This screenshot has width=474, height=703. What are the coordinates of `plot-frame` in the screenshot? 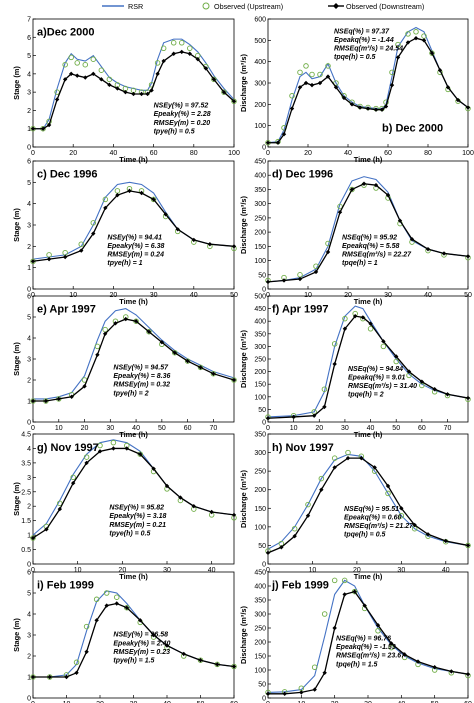 It's located at (133, 499).